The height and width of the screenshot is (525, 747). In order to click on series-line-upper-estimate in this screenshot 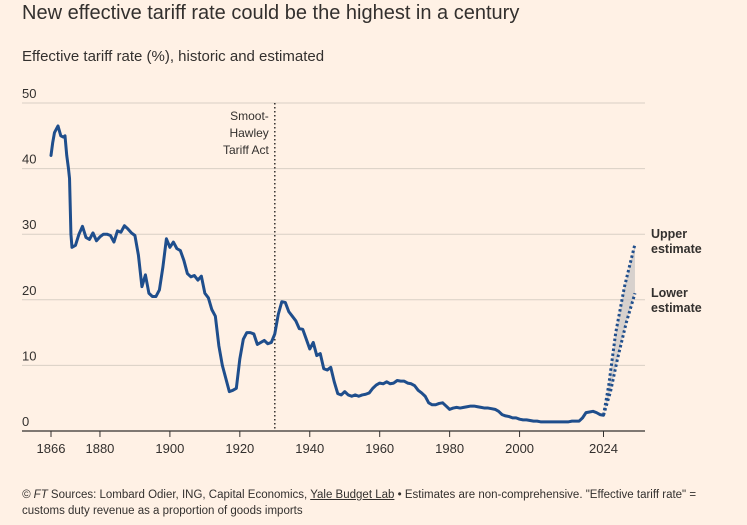, I will do `click(619, 329)`.